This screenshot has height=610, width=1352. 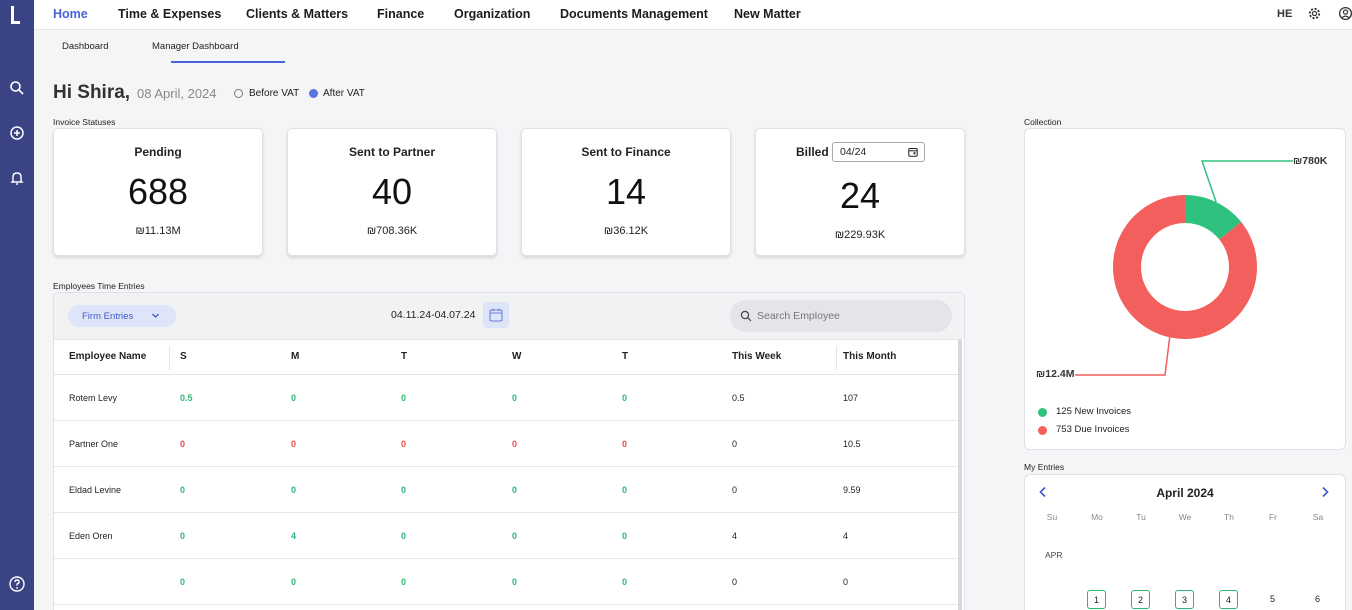 What do you see at coordinates (183, 356) in the screenshot?
I see `column-header: S` at bounding box center [183, 356].